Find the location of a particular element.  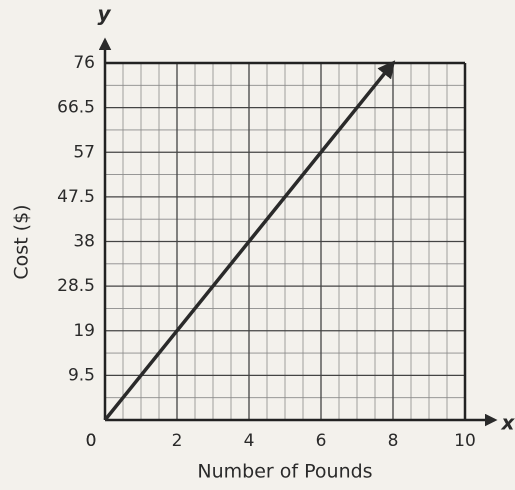

x-tick-label: 2 is located at coordinates (177, 441).